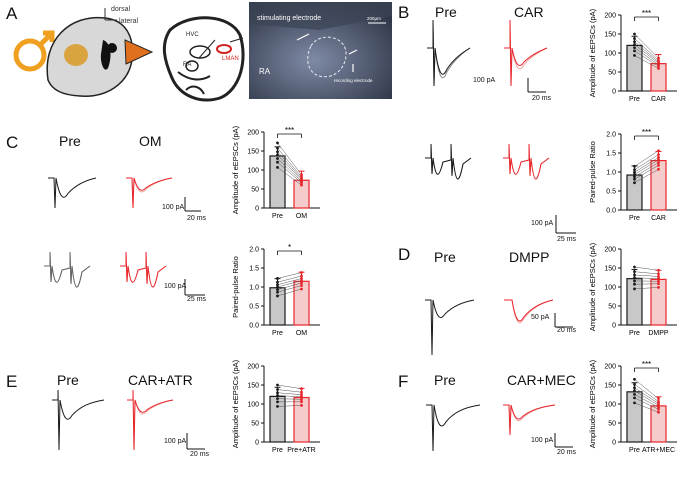 This screenshot has height=478, width=685. What do you see at coordinates (301, 450) in the screenshot?
I see `x-tick-label: Pre+ATR` at bounding box center [301, 450].